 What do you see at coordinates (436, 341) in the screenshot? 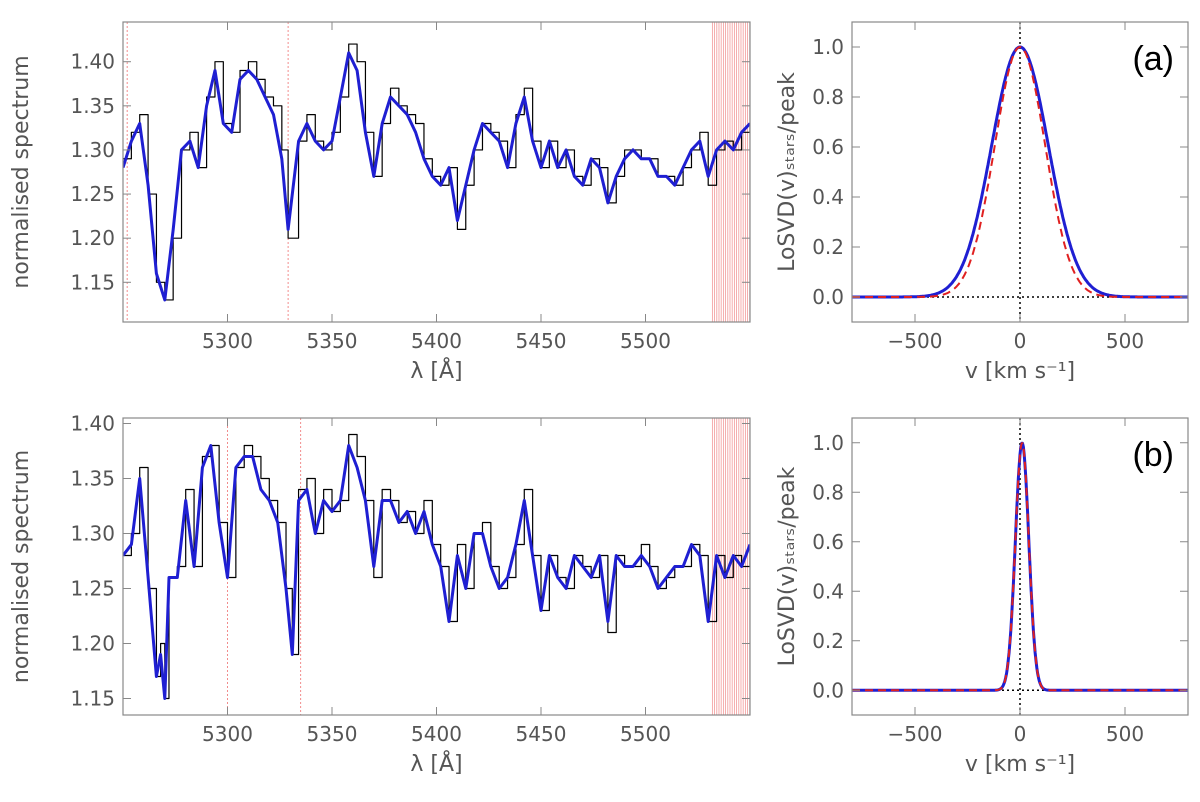
I see `chart0-xtick-label-2: 5400` at bounding box center [436, 341].